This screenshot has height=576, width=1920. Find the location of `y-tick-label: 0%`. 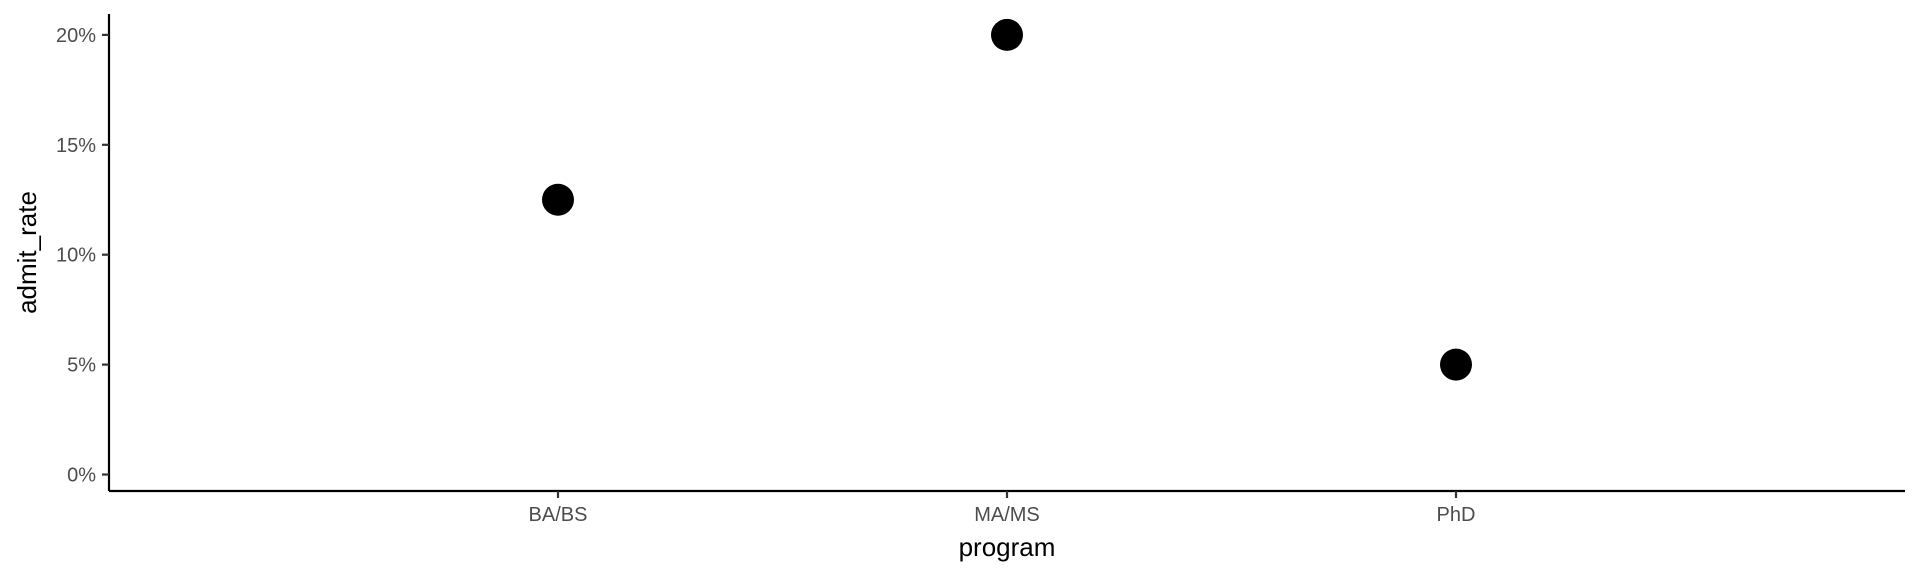

y-tick-label: 0% is located at coordinates (81, 476).